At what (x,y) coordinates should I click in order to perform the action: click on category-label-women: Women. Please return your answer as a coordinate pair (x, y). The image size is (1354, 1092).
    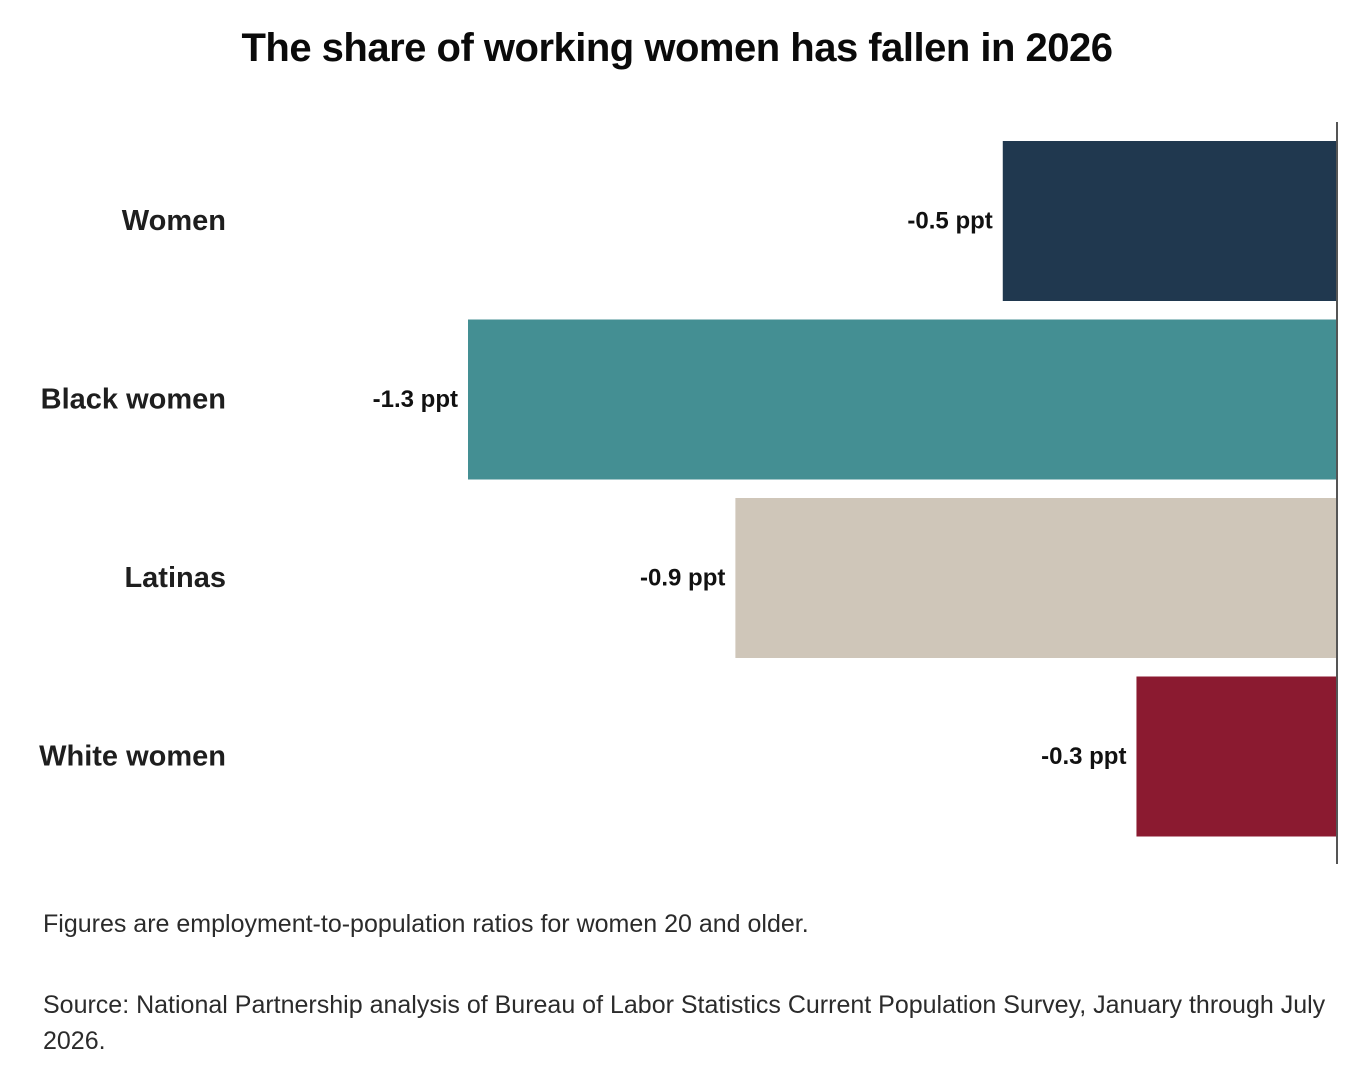
    Looking at the image, I should click on (174, 221).